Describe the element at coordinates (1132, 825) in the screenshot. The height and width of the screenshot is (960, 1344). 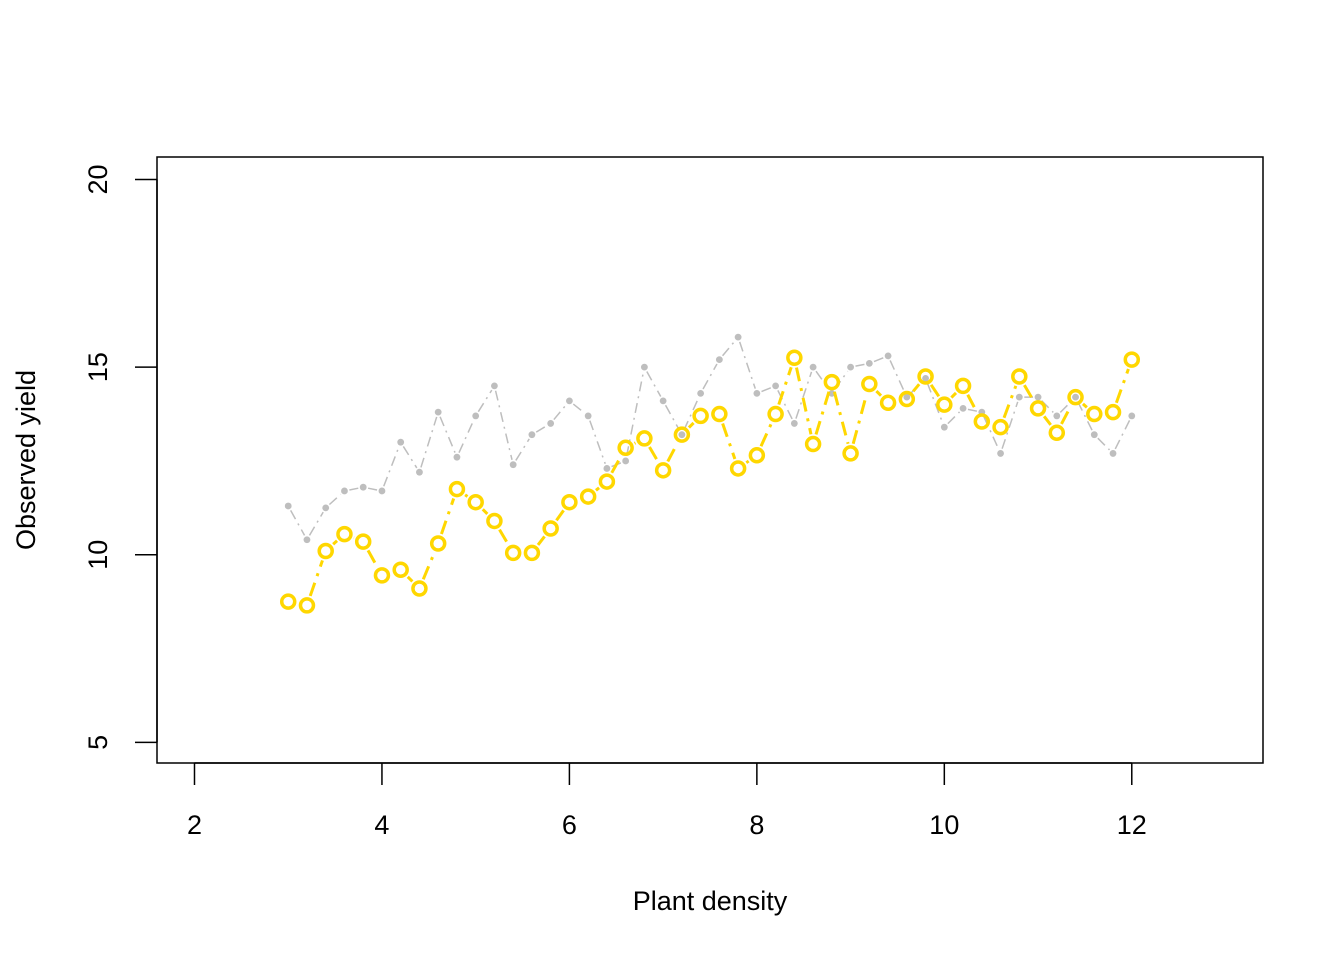
I see `x-tick-label: 12` at that location.